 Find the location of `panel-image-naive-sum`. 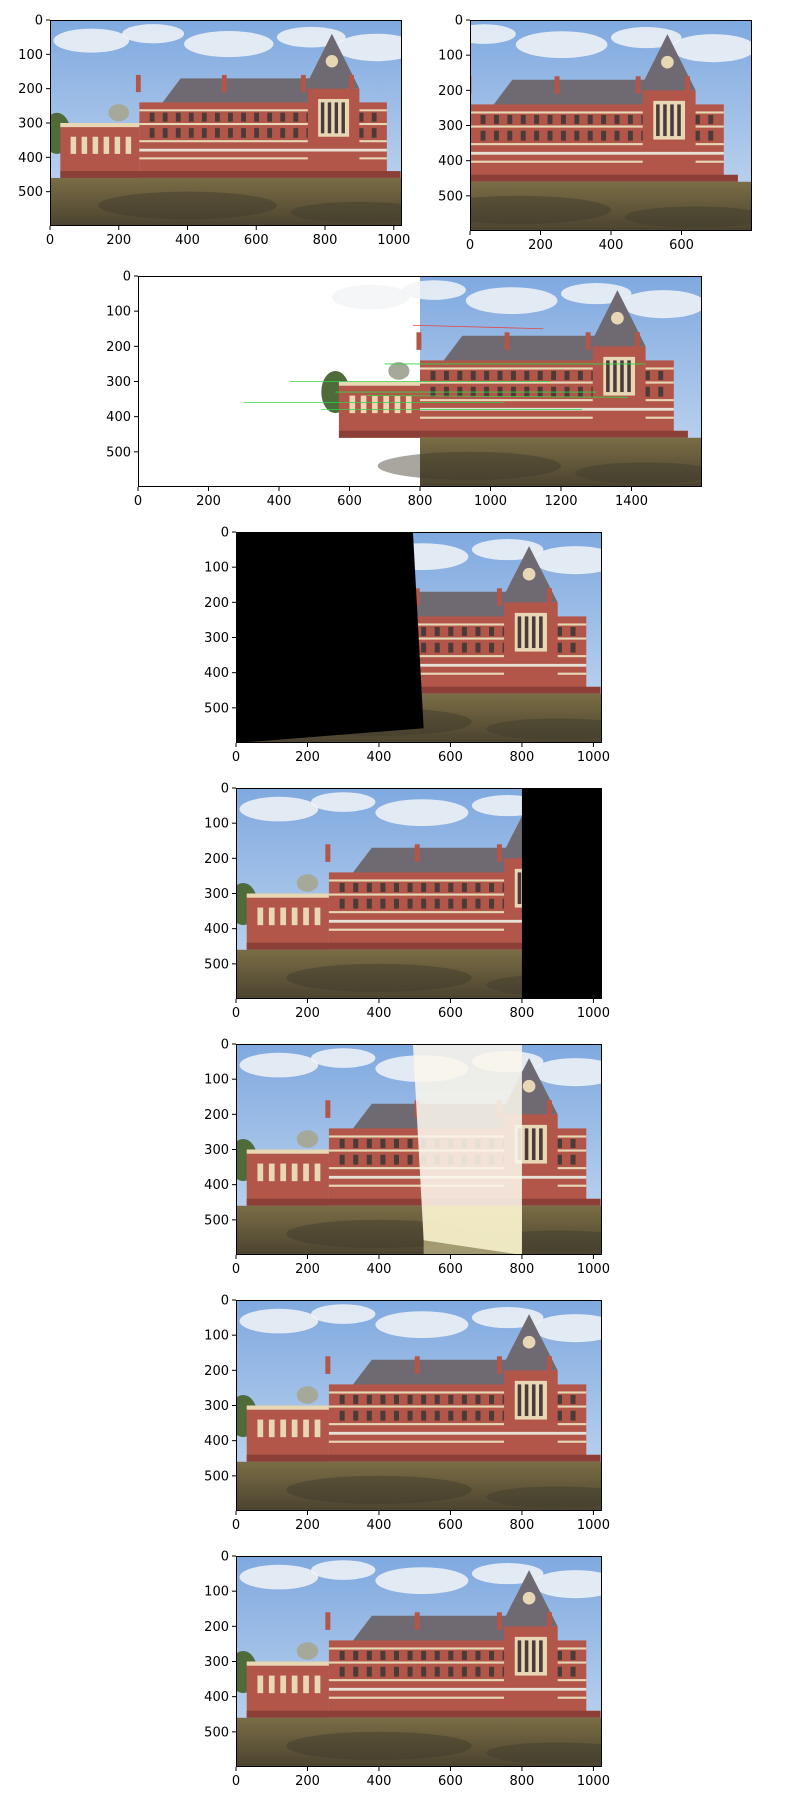

panel-image-naive-sum is located at coordinates (419, 1149).